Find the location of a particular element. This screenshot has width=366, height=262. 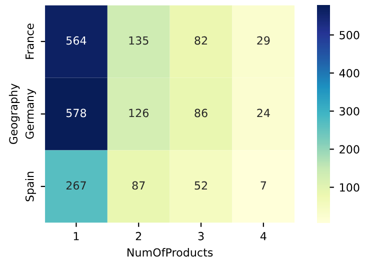

x-tick-label: 1 is located at coordinates (76, 236).